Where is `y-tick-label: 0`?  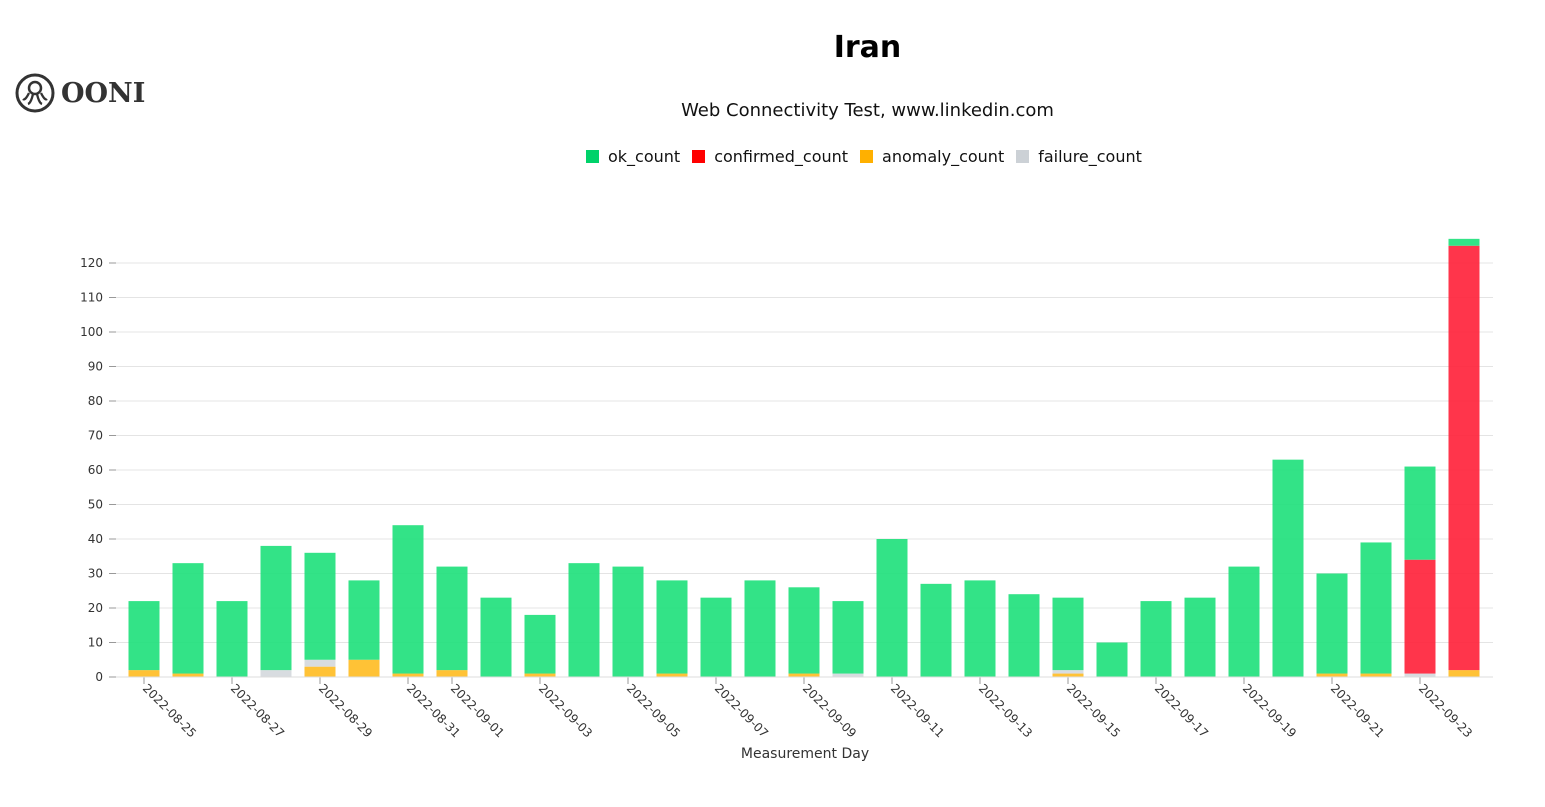
y-tick-label: 0 is located at coordinates (99, 677).